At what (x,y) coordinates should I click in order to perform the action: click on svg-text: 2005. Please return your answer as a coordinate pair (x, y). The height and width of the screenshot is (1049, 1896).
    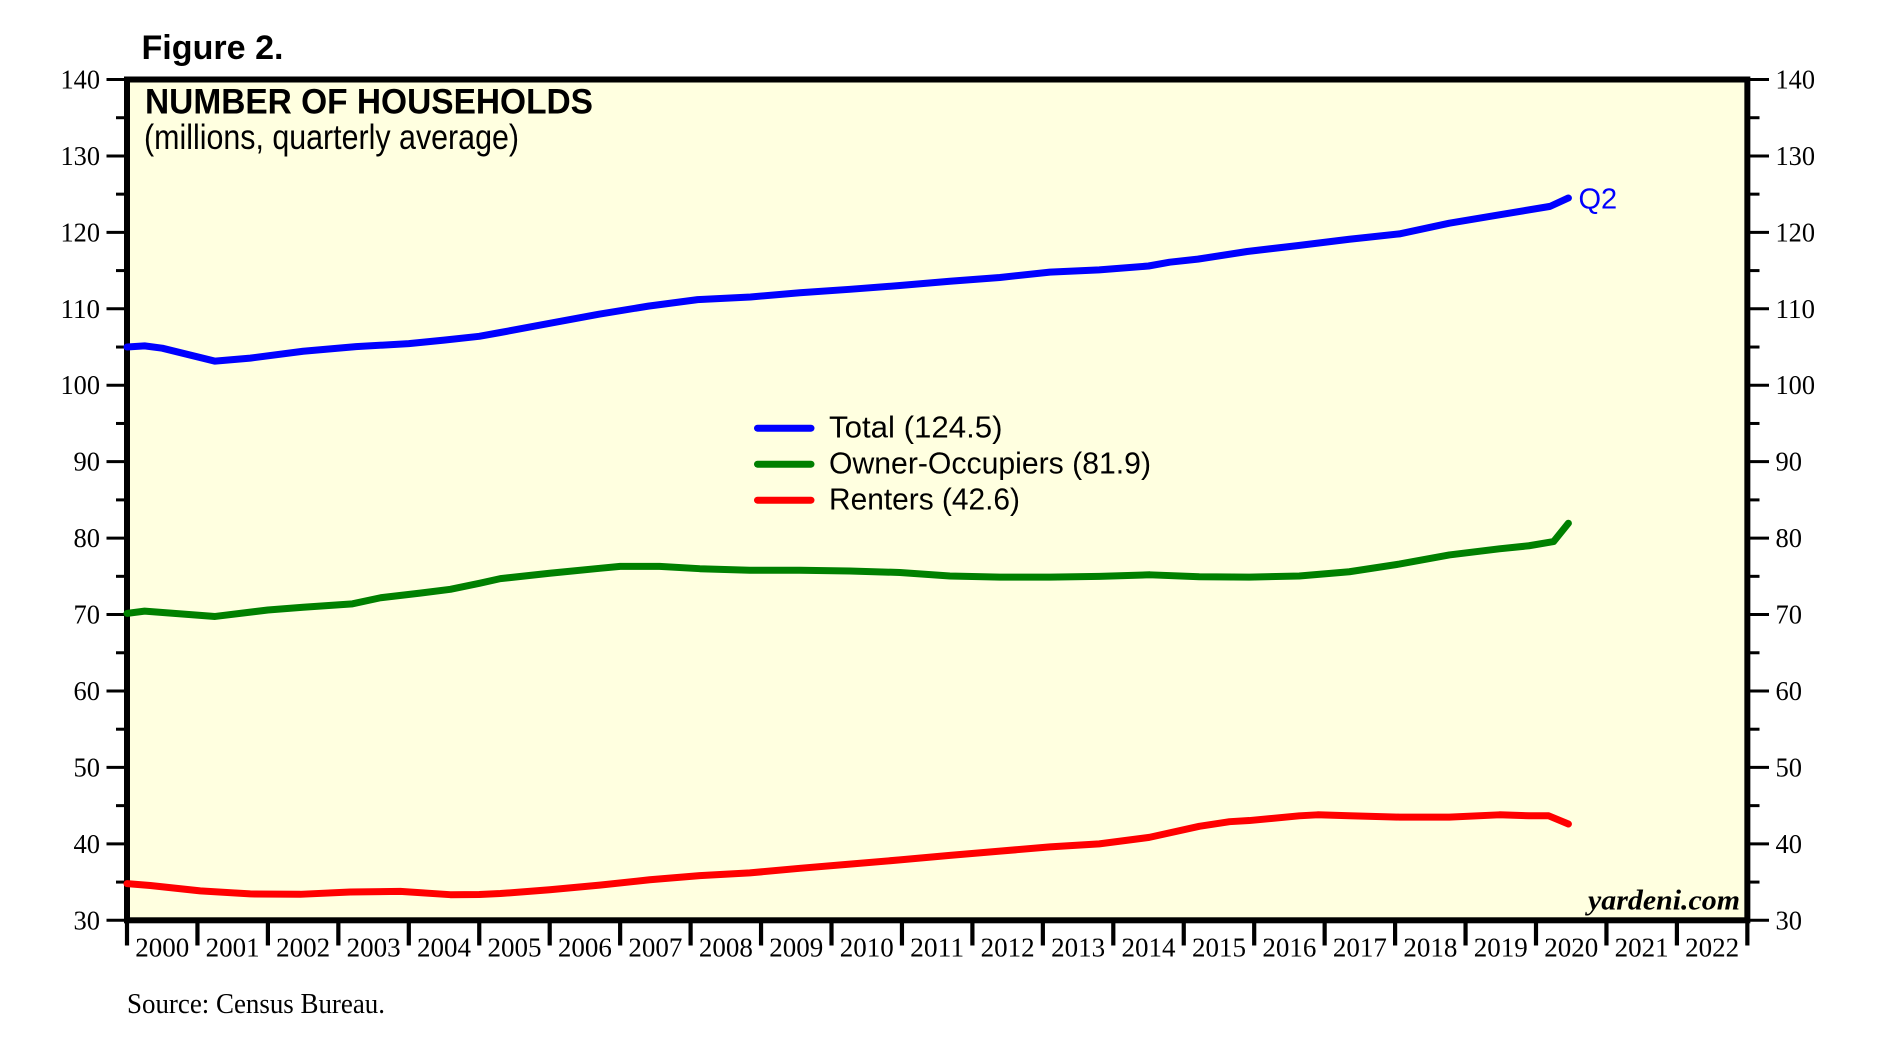
    Looking at the image, I should click on (514, 948).